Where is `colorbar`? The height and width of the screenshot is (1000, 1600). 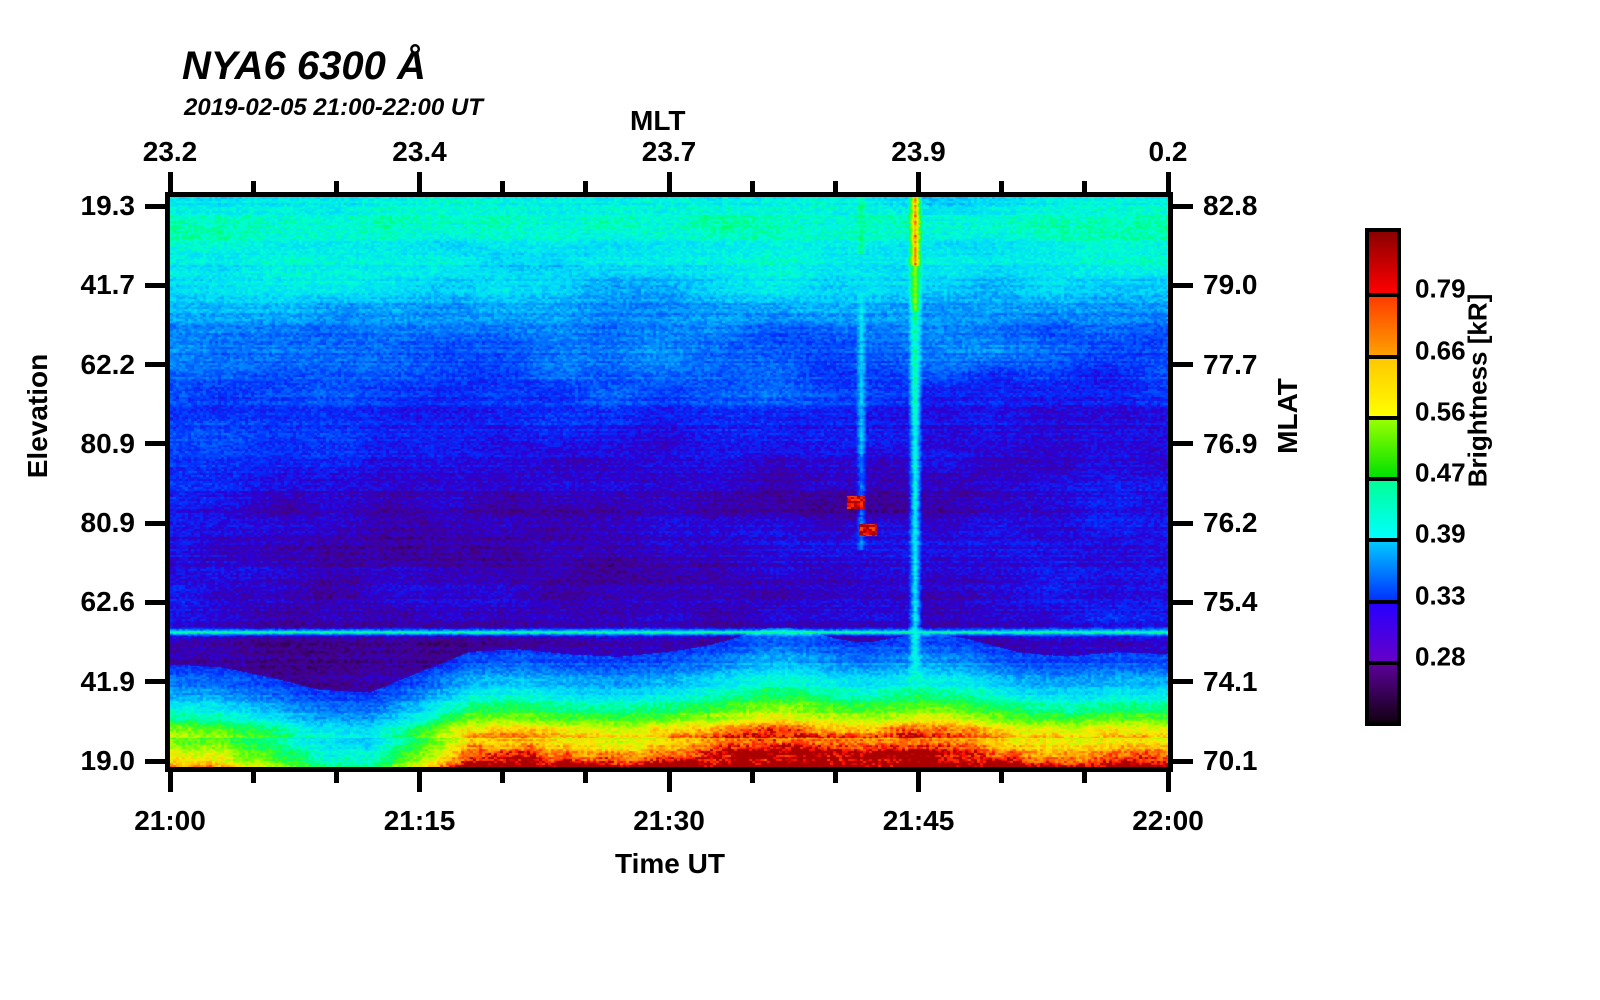
colorbar is located at coordinates (1383, 477).